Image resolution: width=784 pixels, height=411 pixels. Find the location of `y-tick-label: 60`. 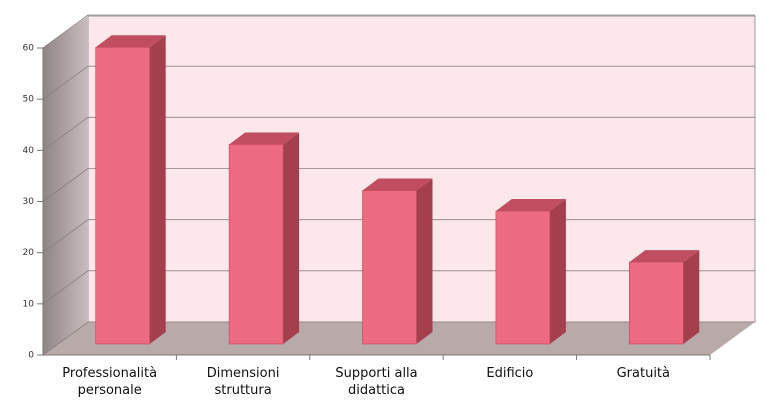

y-tick-label: 60 is located at coordinates (29, 49).